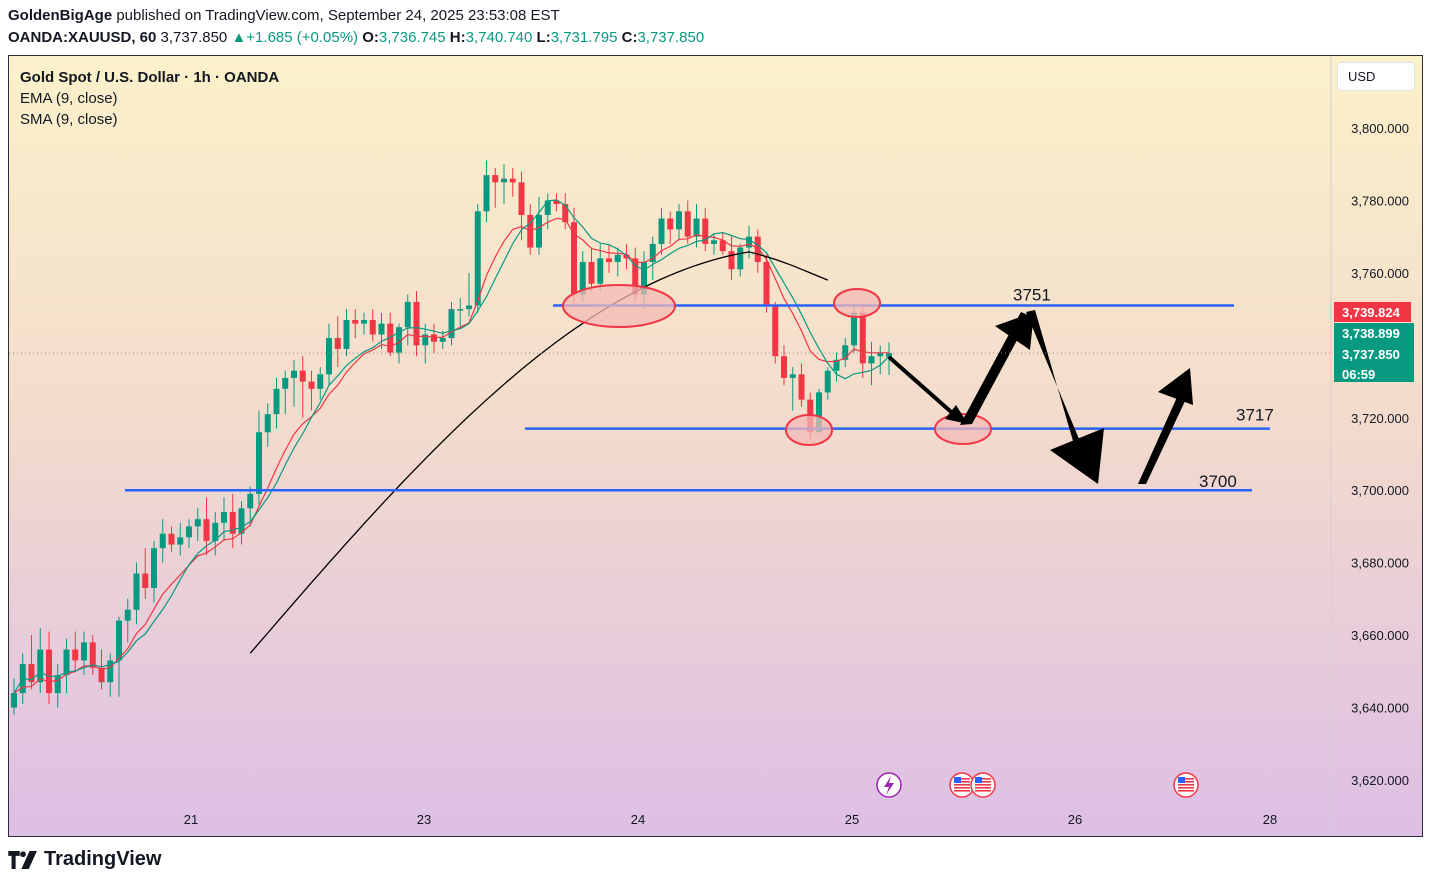 The height and width of the screenshot is (883, 1431). What do you see at coordinates (457, 37) in the screenshot?
I see `high-label: H:` at bounding box center [457, 37].